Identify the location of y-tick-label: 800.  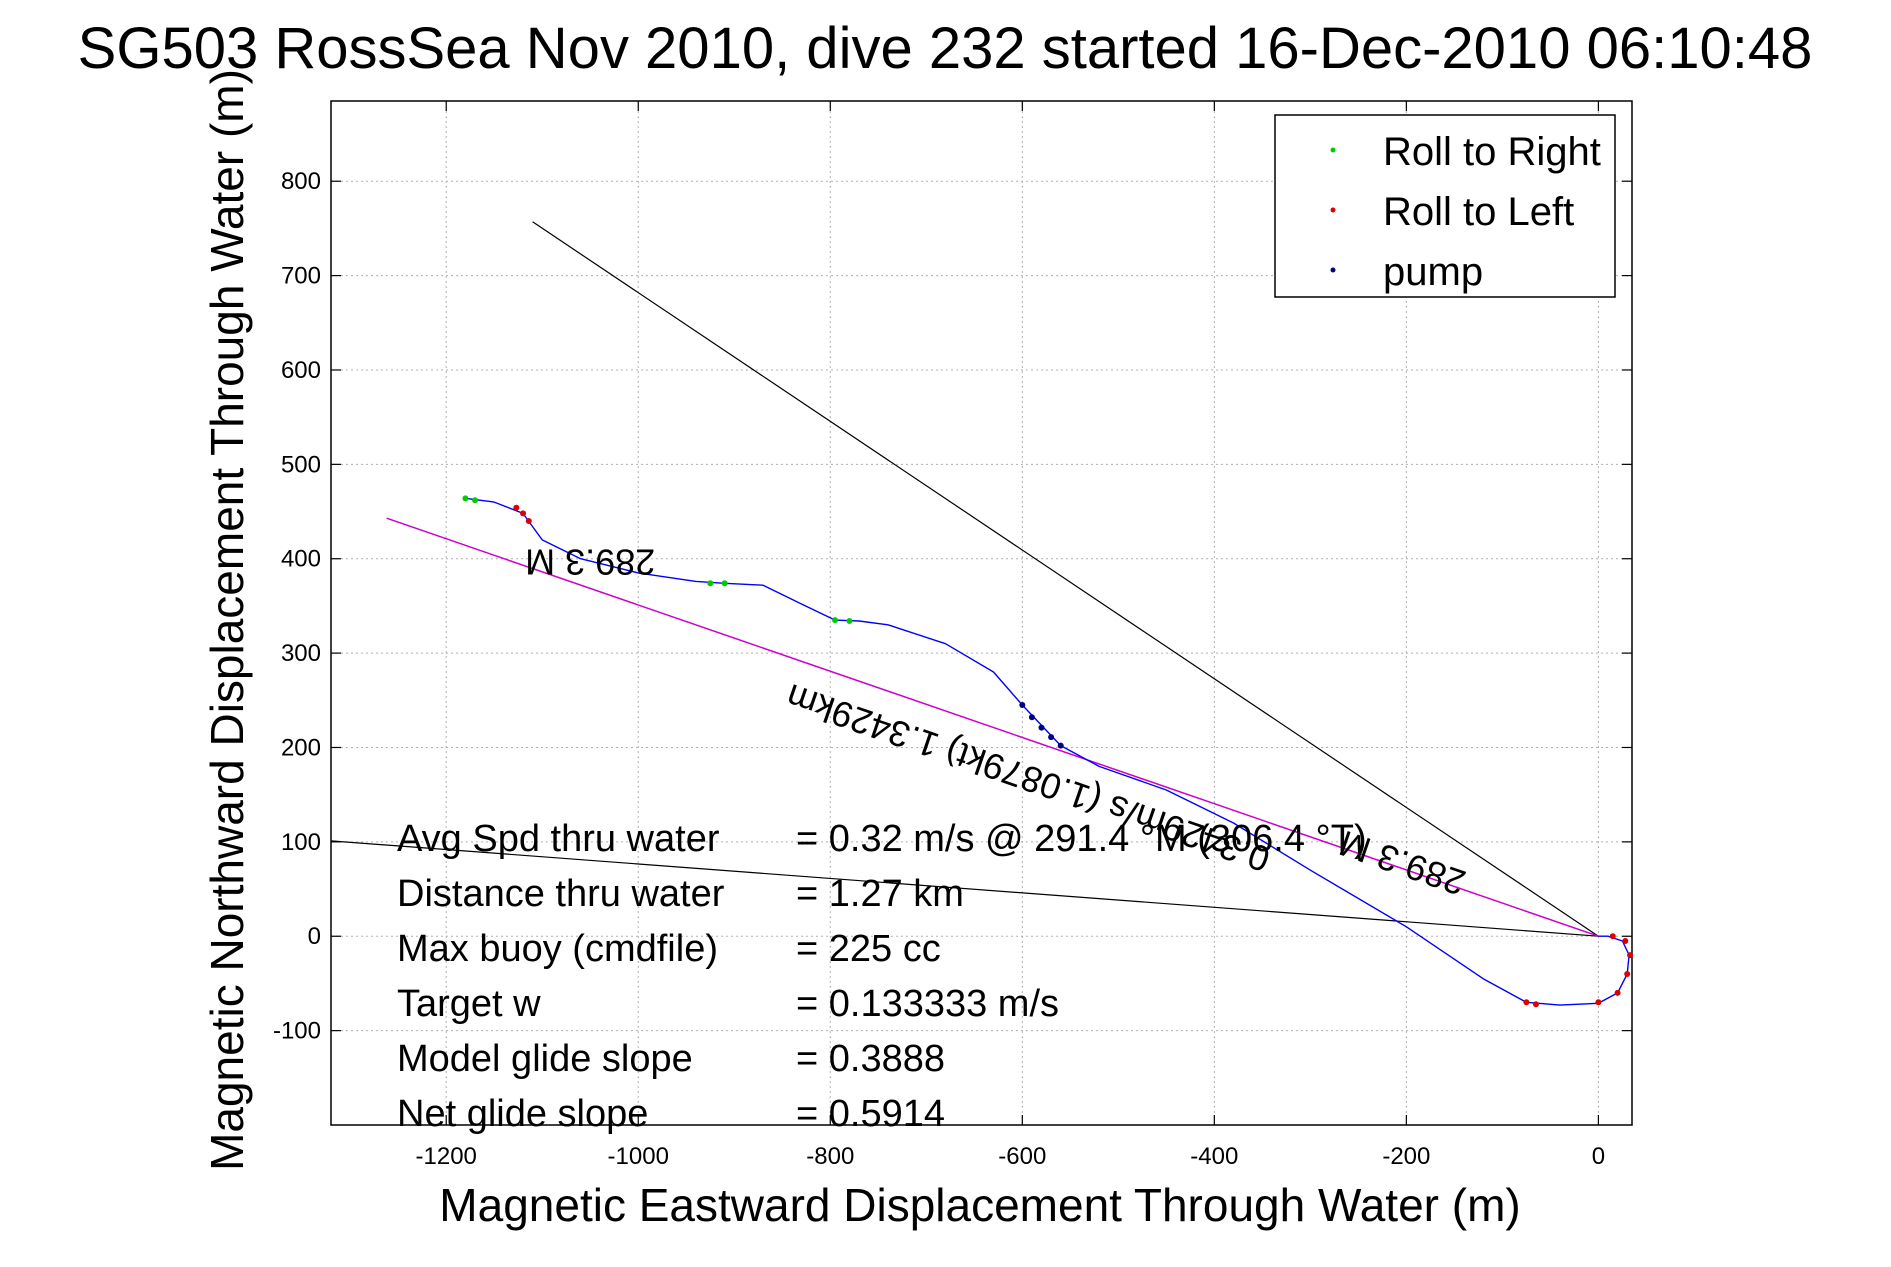
(301, 181).